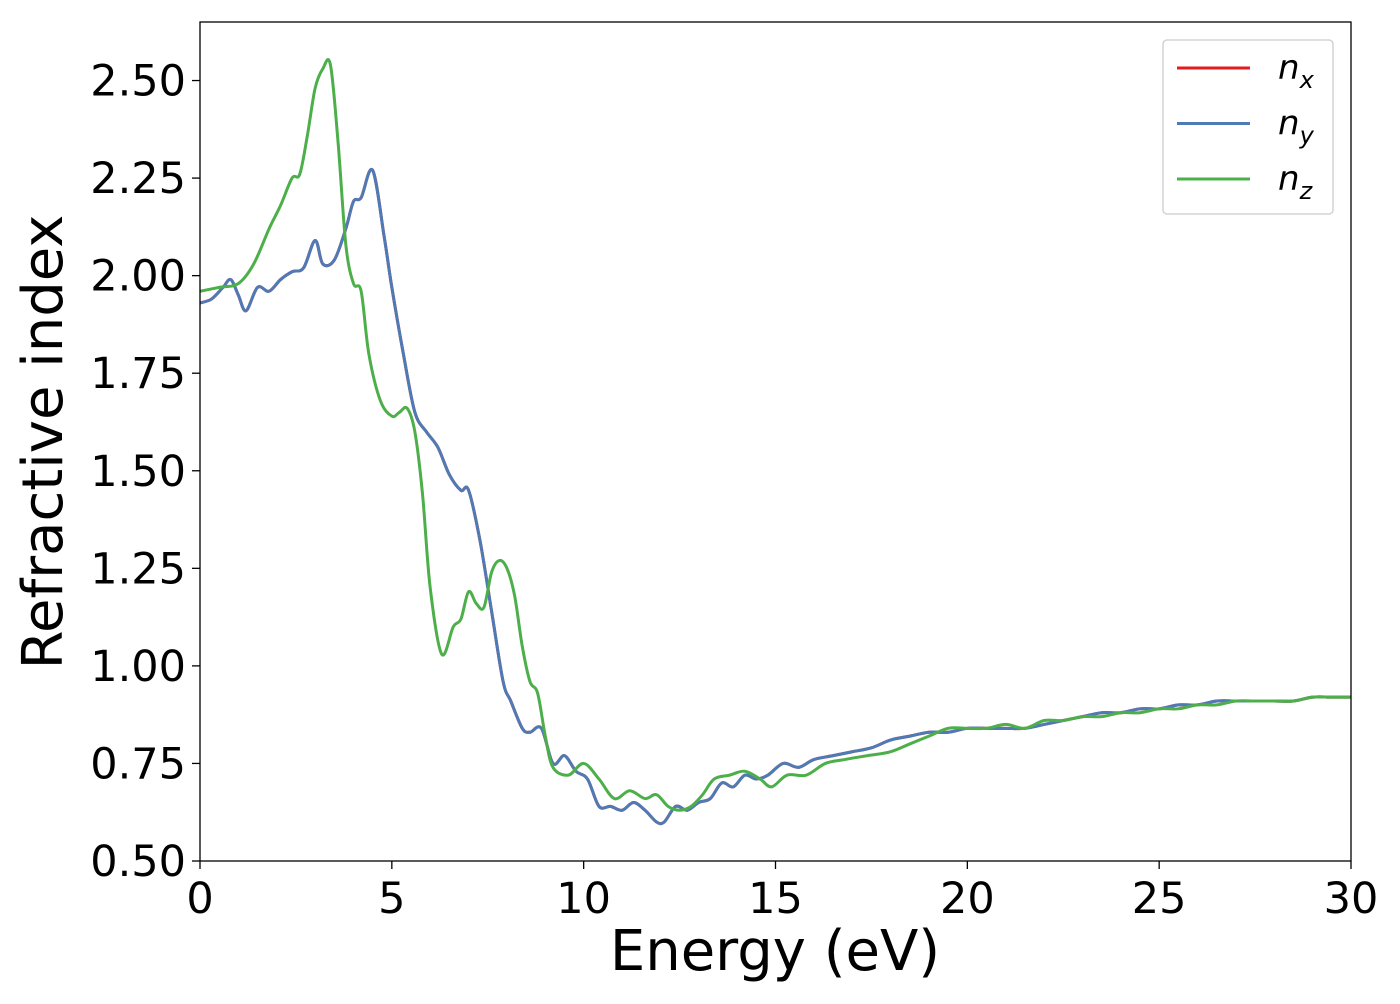 The height and width of the screenshot is (1004, 1400). What do you see at coordinates (1351, 899) in the screenshot?
I see `x-tick-label: 30` at bounding box center [1351, 899].